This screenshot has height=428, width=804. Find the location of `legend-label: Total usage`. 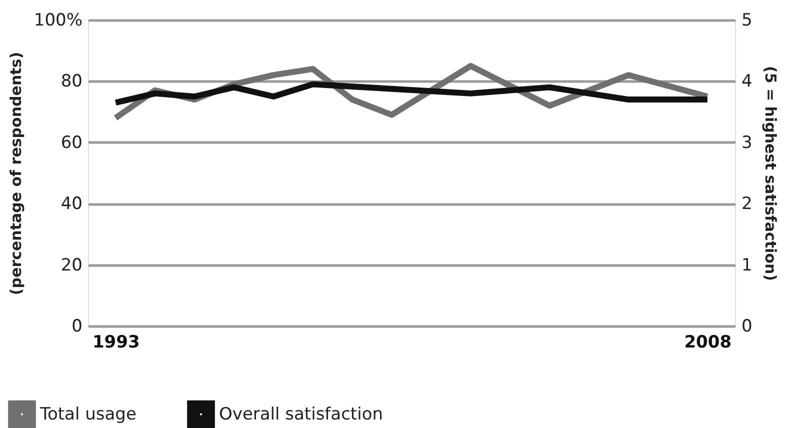

legend-label: Total usage is located at coordinates (87, 414).